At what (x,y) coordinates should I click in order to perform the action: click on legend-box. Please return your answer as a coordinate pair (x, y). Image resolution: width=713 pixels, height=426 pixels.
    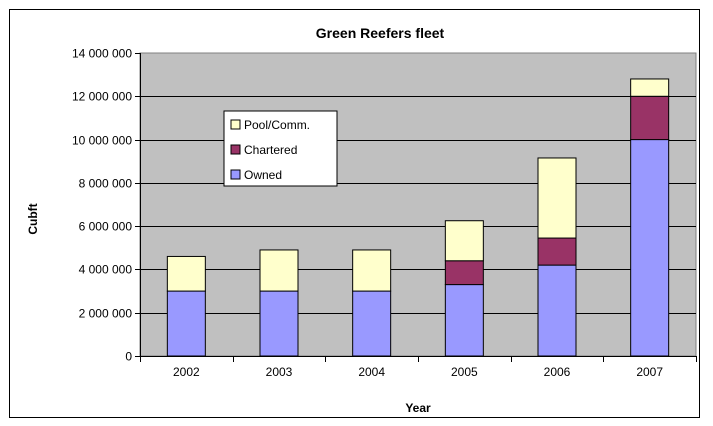
    Looking at the image, I should click on (280, 148).